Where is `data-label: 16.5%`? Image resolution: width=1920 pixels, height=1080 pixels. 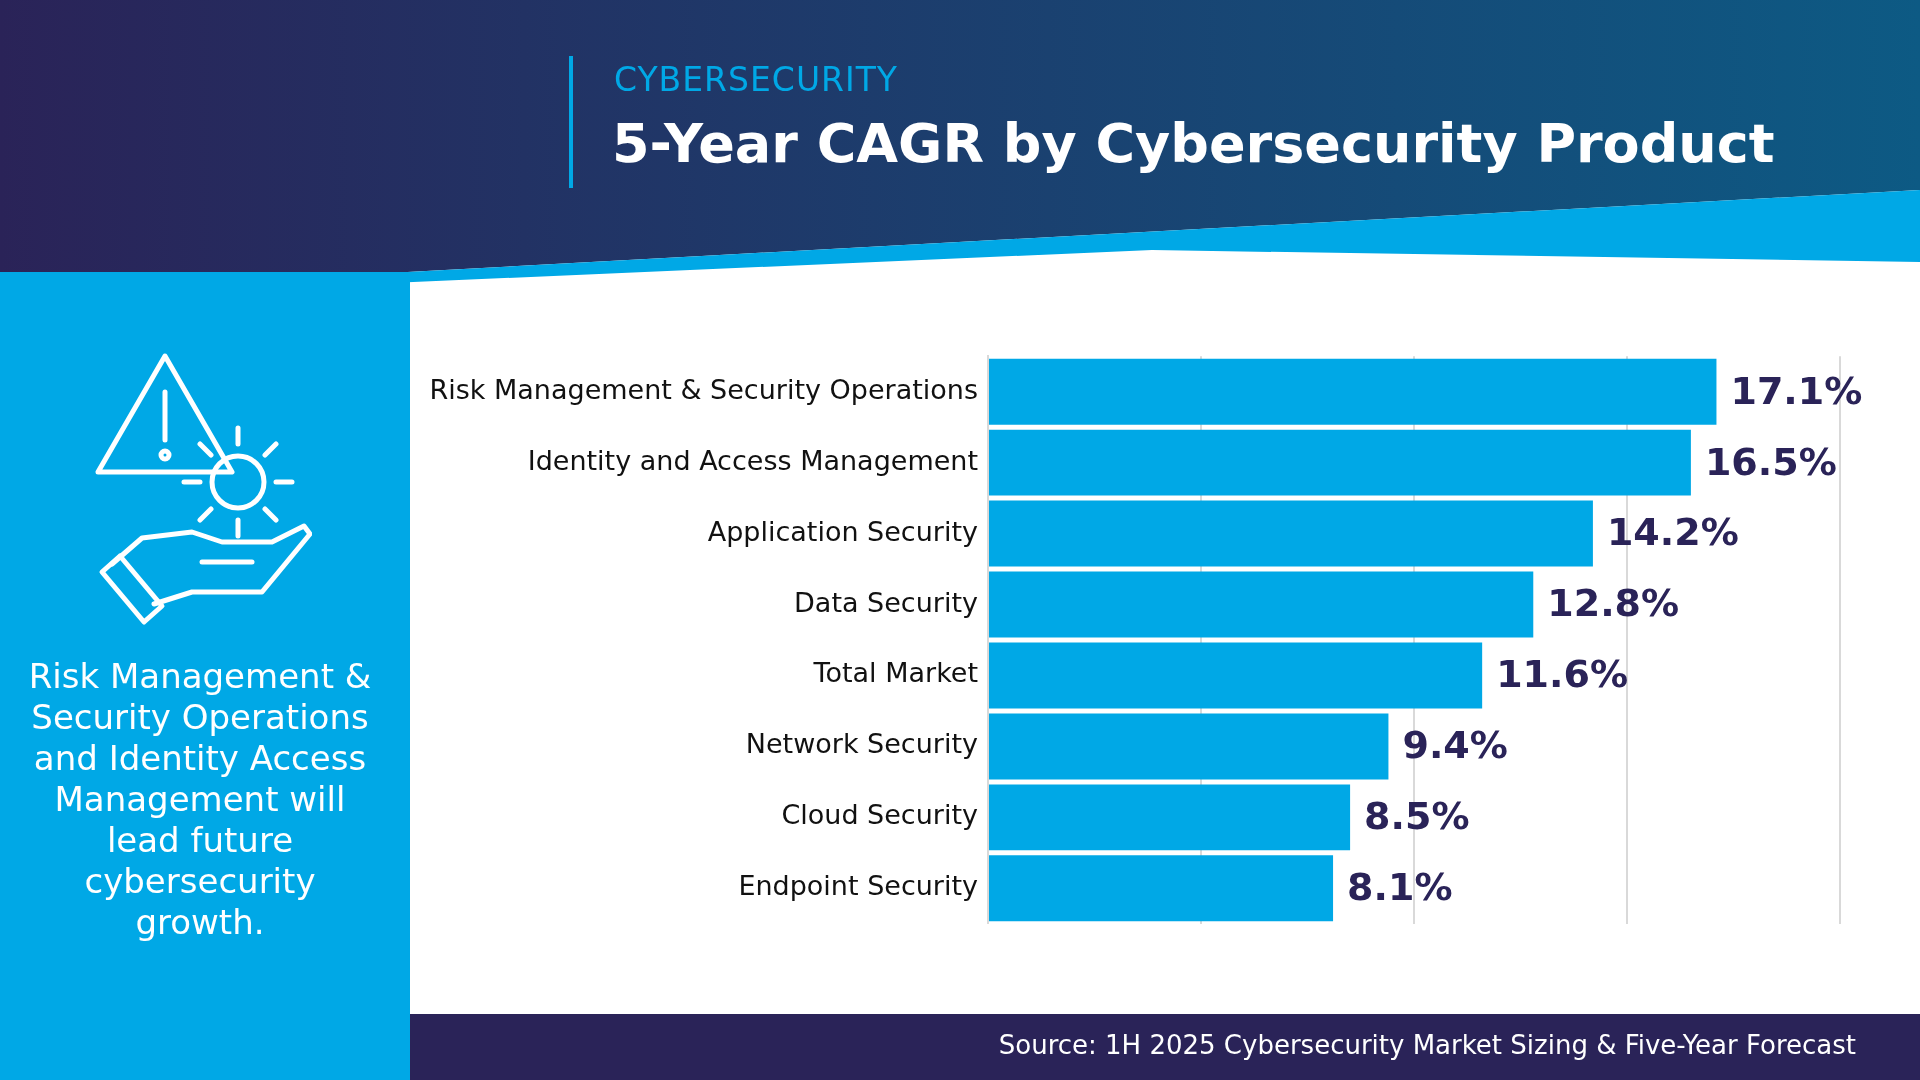 data-label: 16.5% is located at coordinates (1770, 461).